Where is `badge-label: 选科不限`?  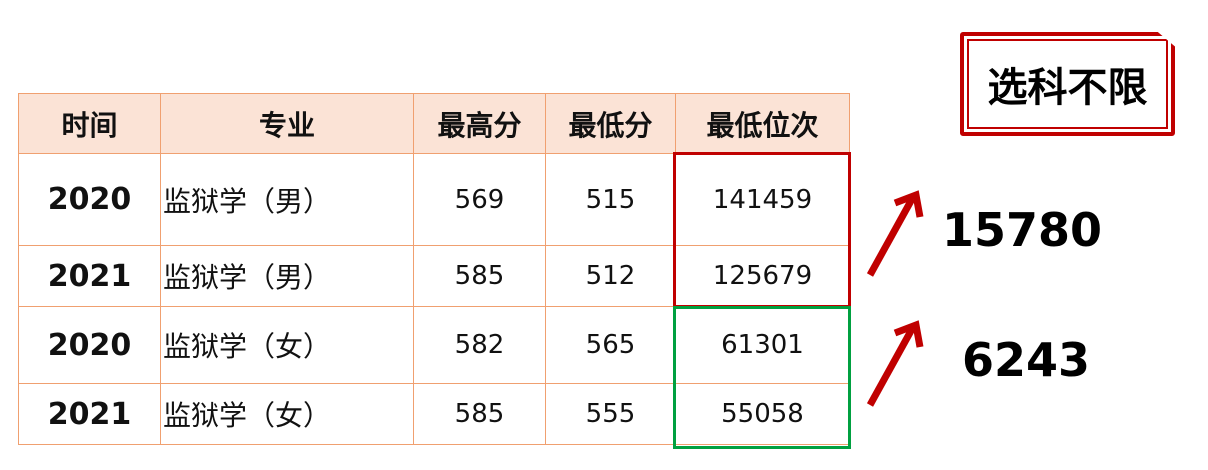
badge-label: 选科不限 is located at coordinates (1067, 84).